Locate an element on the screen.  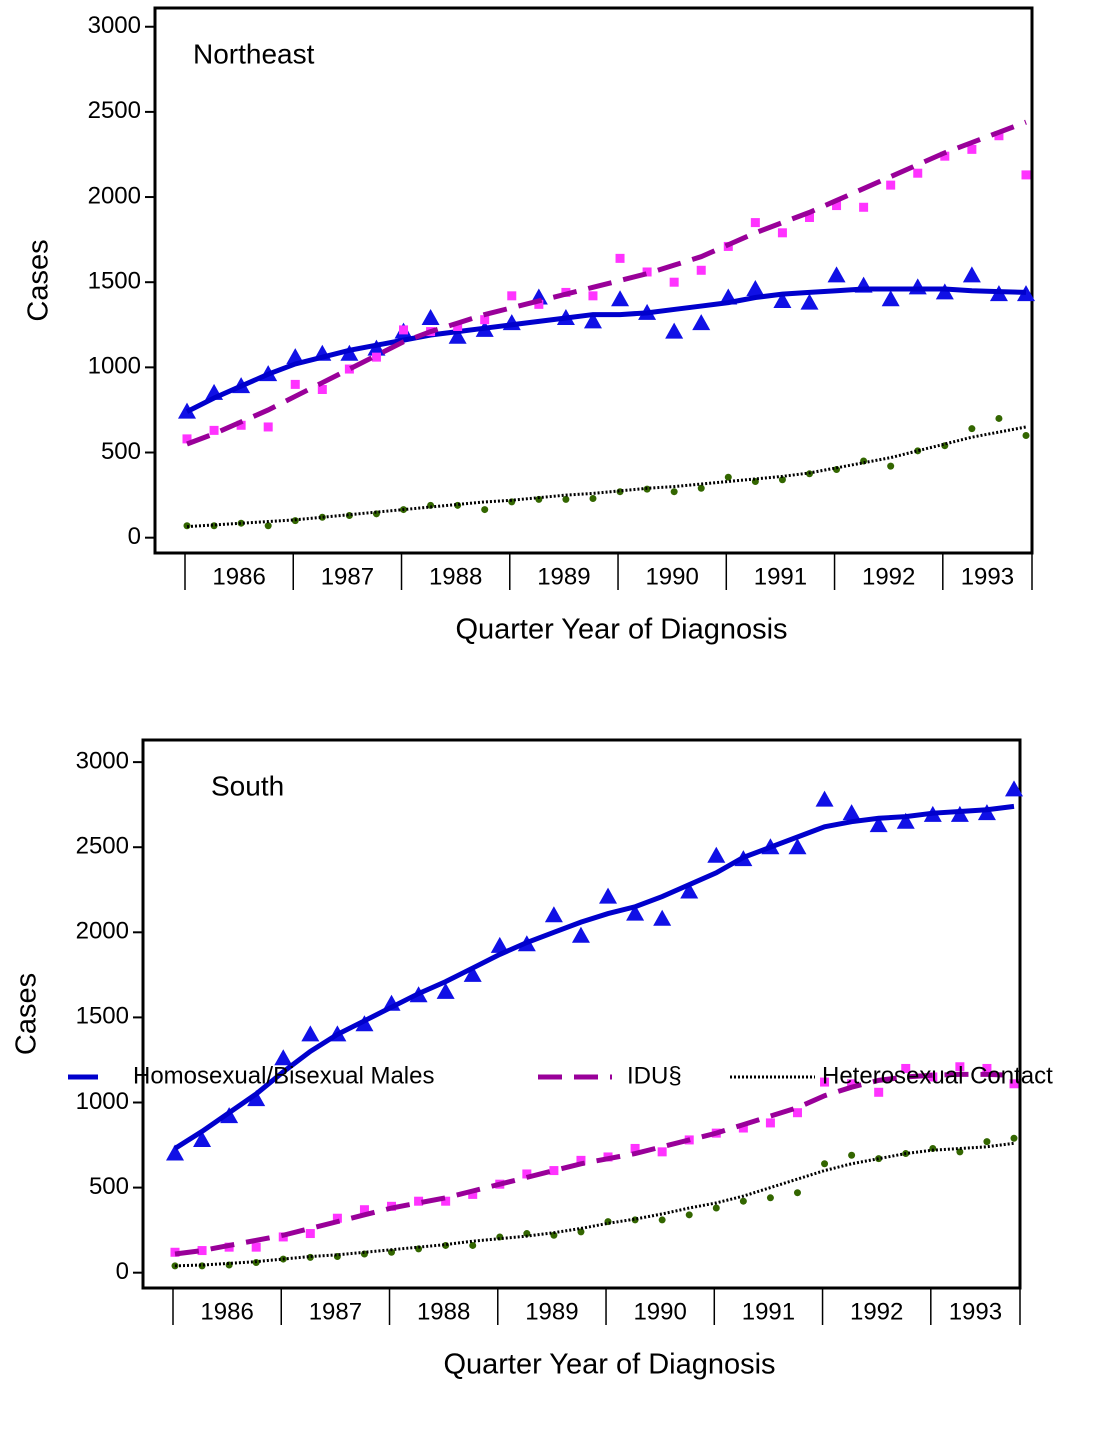
y-tick-label: 500 is located at coordinates (109, 1186).